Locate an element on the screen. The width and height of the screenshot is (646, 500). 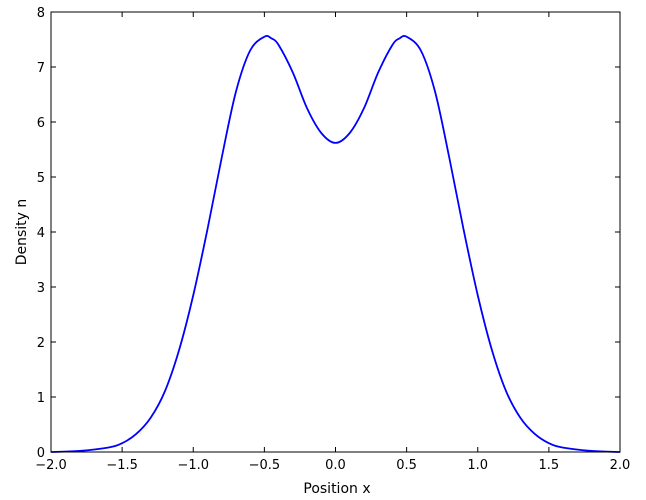
y-tick-label: 0 is located at coordinates (41, 453).